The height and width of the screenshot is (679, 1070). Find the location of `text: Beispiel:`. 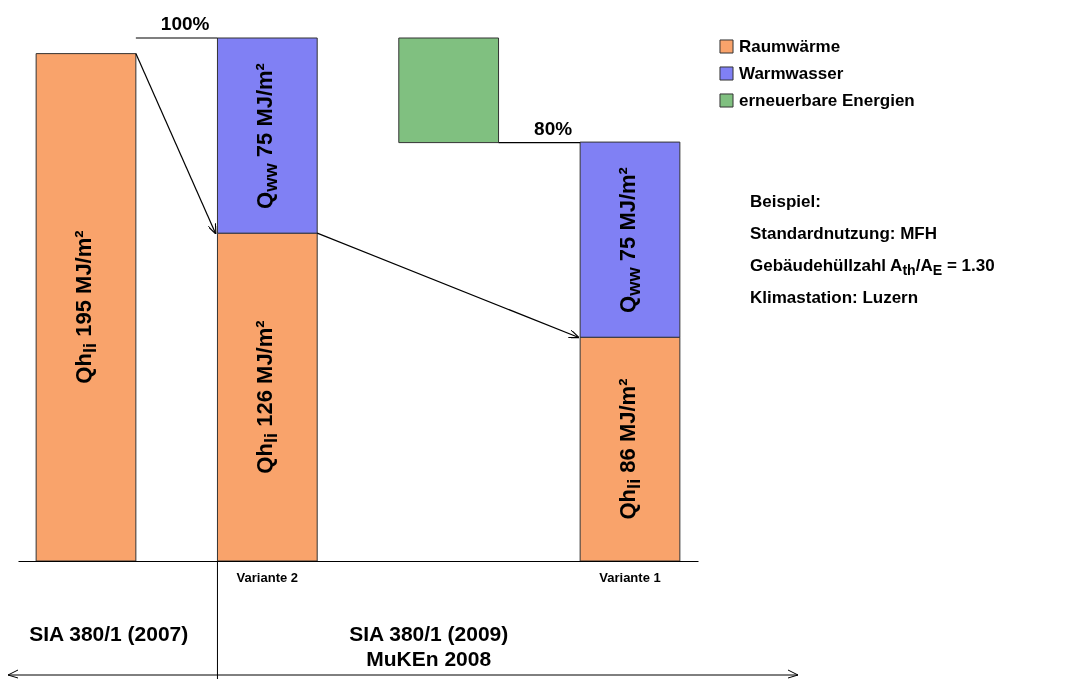

text: Beispiel: is located at coordinates (785, 202).